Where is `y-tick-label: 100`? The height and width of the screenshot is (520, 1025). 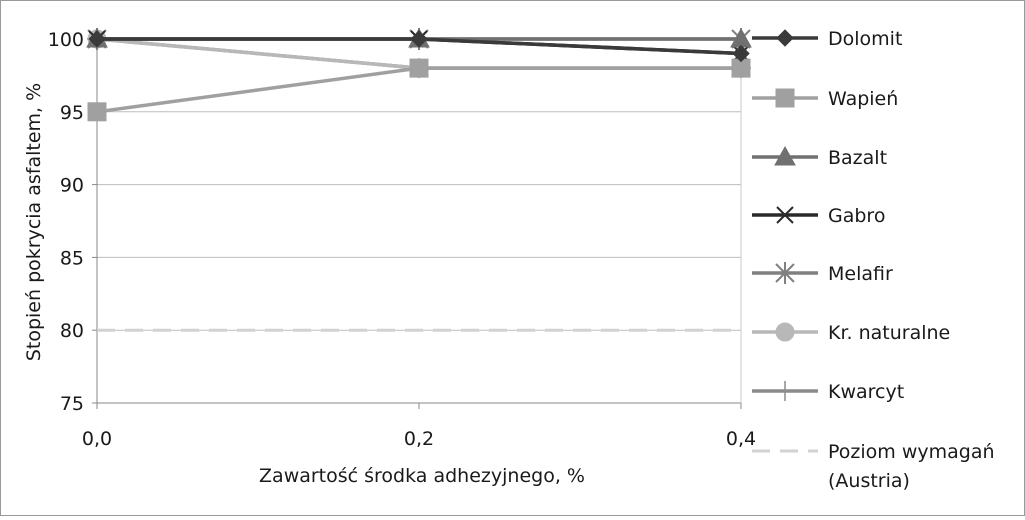 y-tick-label: 100 is located at coordinates (66, 40).